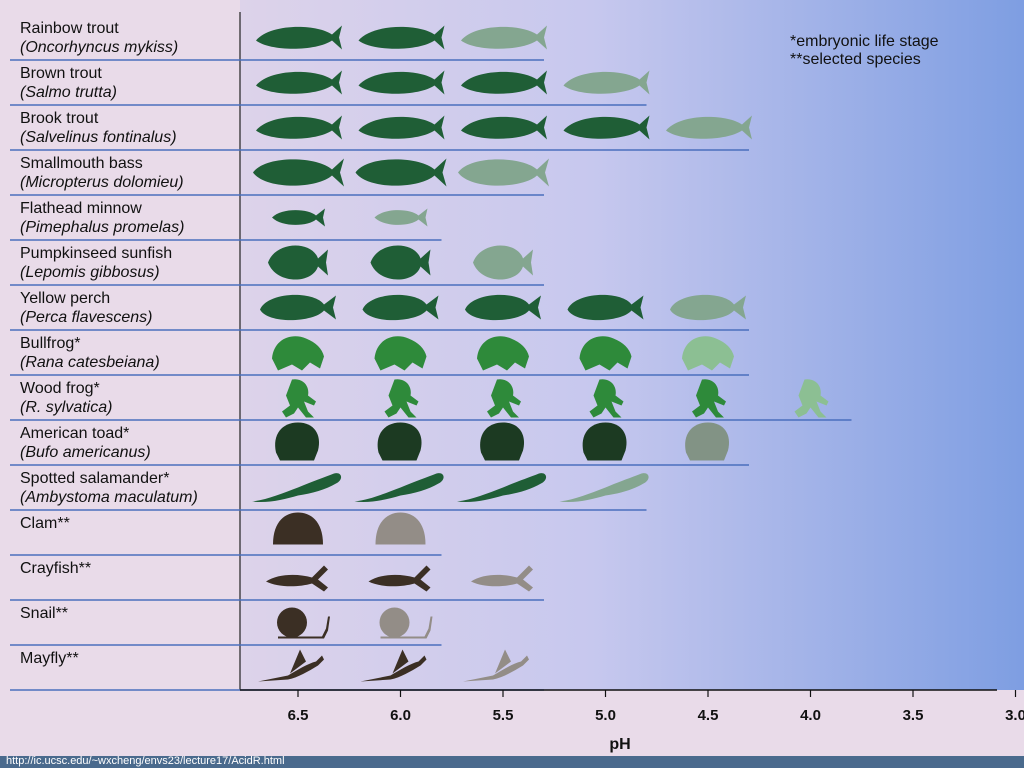 This screenshot has height=768, width=1024. I want to click on x-tick-label: 5.5, so click(503, 715).